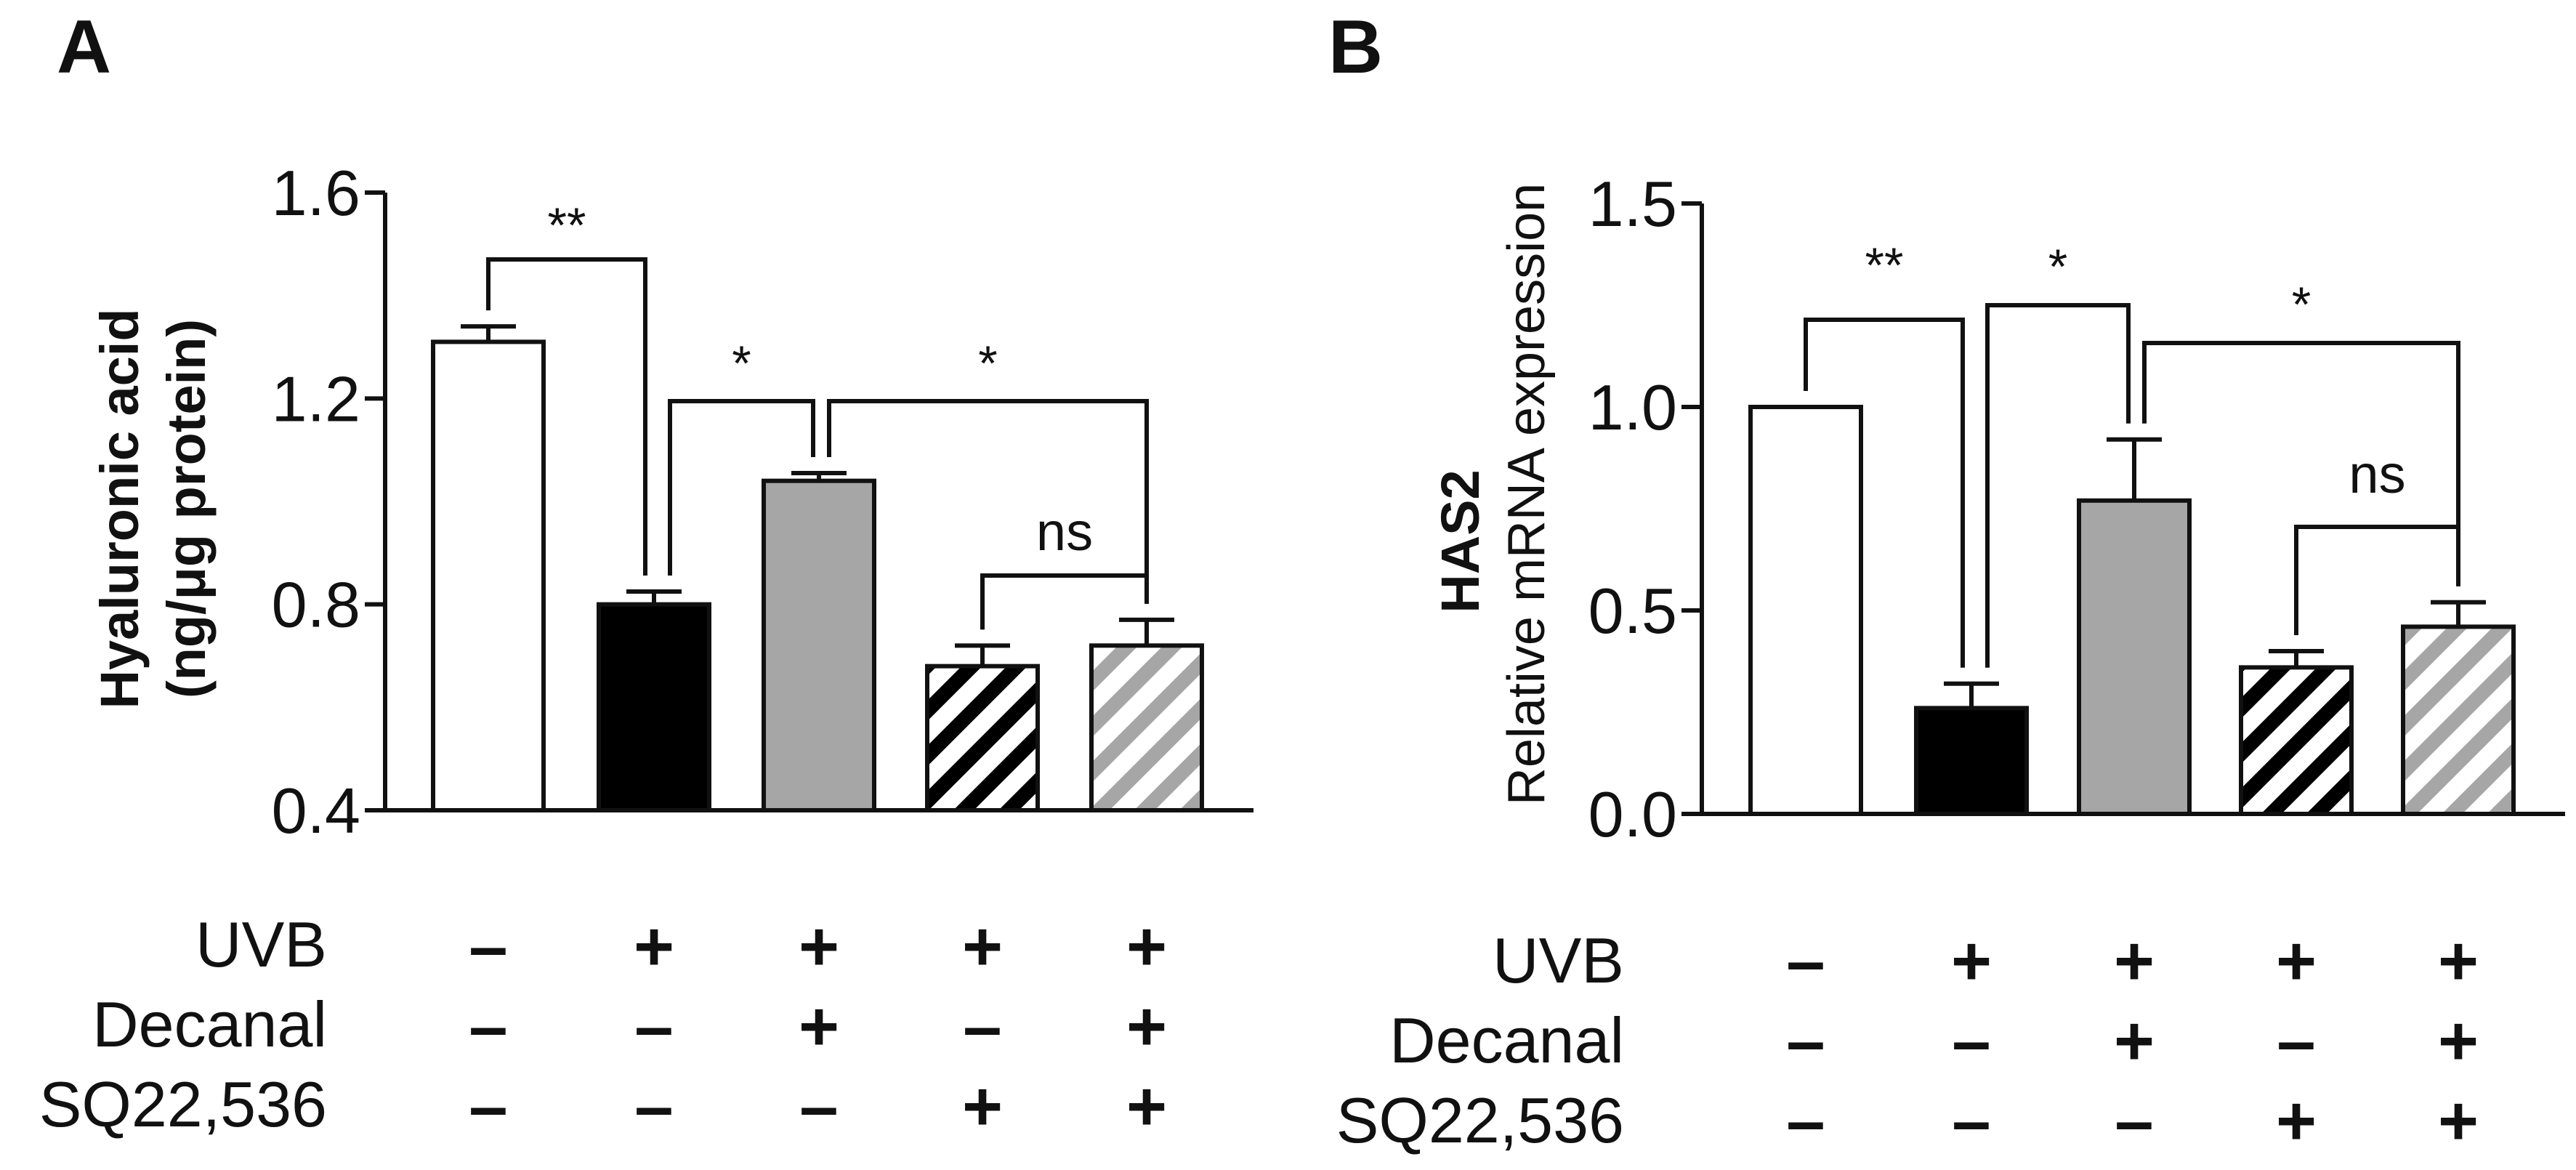  I want to click on panel-a-y-tick-label: 1.2, so click(316, 399).